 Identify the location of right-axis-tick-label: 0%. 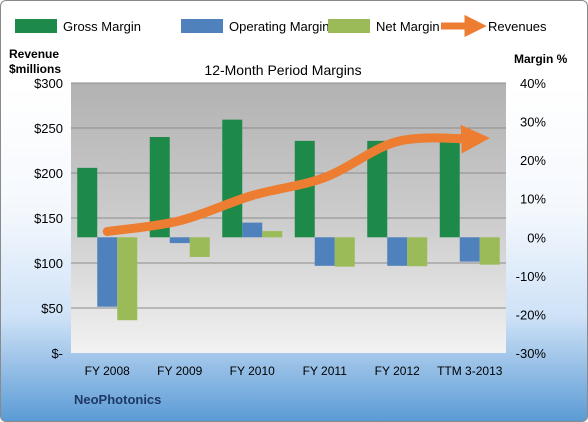
(536, 237).